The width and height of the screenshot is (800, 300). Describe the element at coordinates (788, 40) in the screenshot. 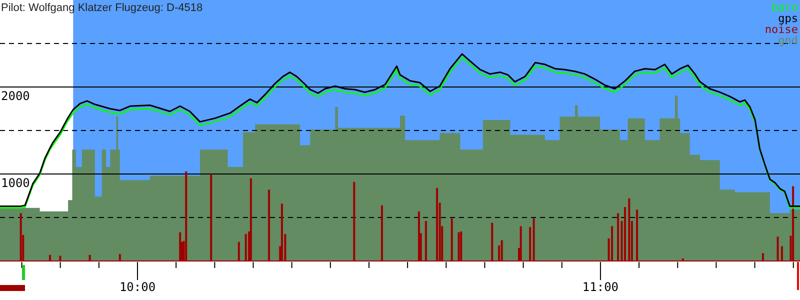

I see `text: gnd` at that location.